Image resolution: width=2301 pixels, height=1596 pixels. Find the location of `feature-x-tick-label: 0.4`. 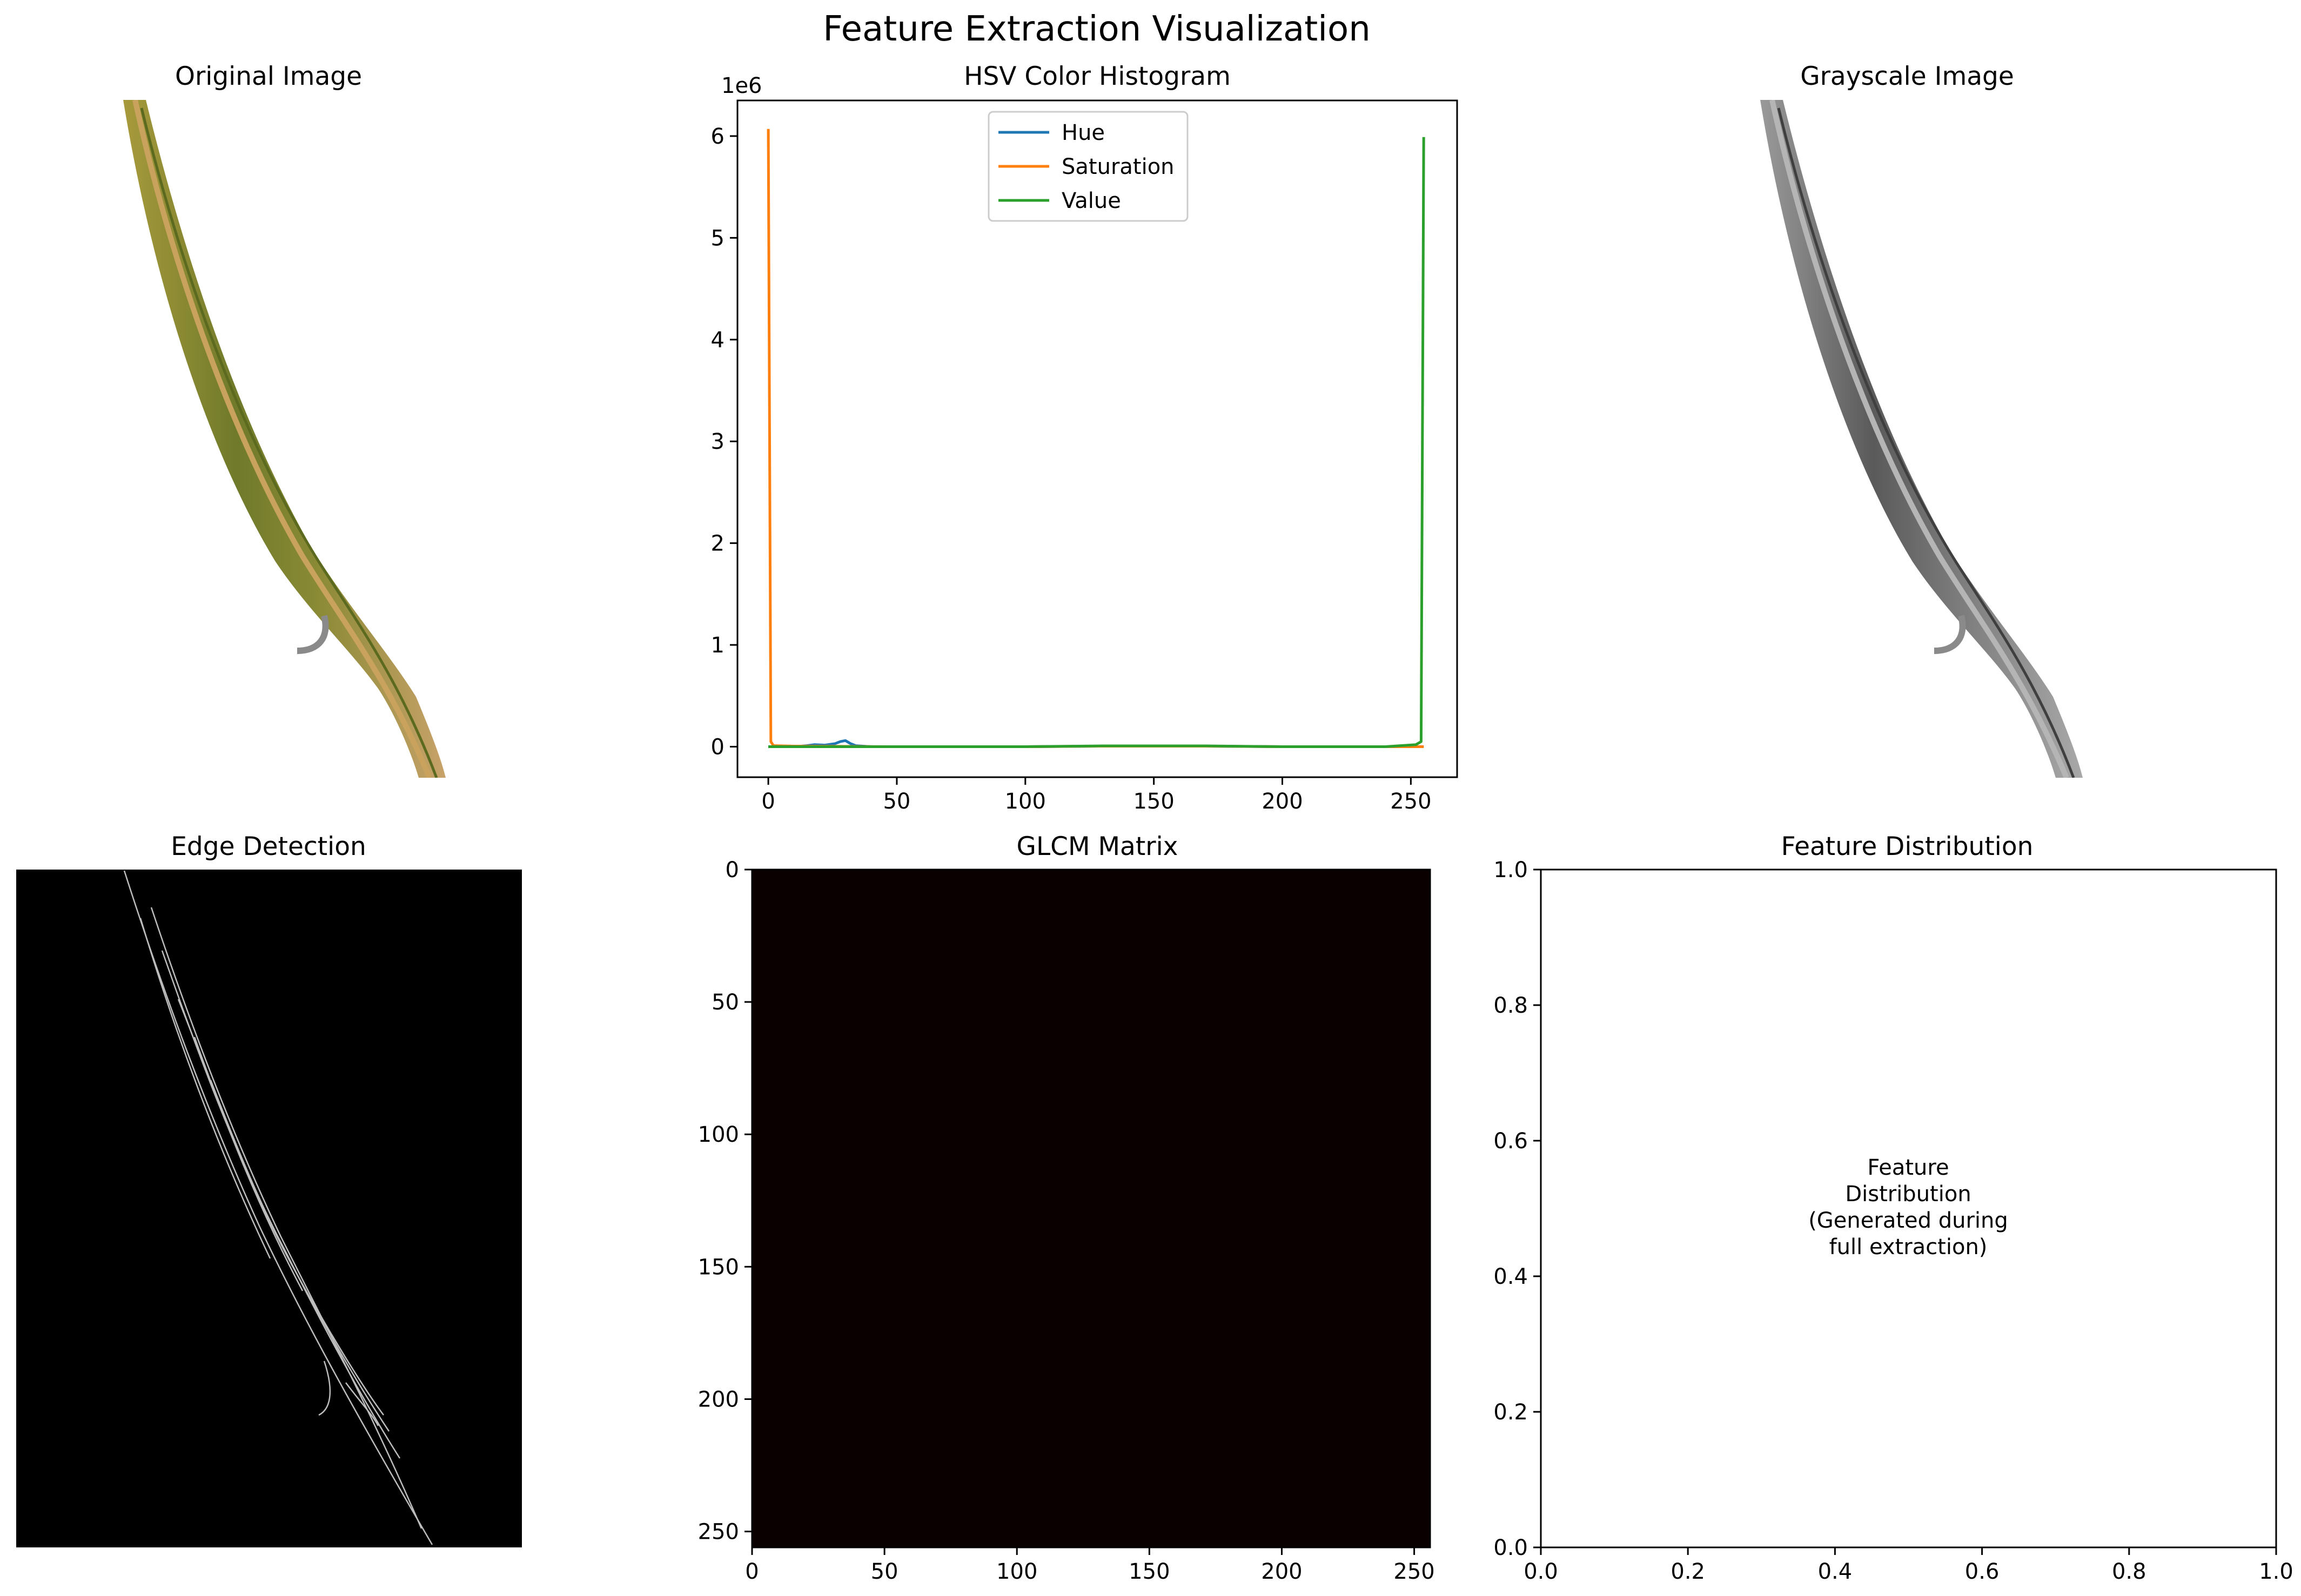

feature-x-tick-label: 0.4 is located at coordinates (1835, 1571).